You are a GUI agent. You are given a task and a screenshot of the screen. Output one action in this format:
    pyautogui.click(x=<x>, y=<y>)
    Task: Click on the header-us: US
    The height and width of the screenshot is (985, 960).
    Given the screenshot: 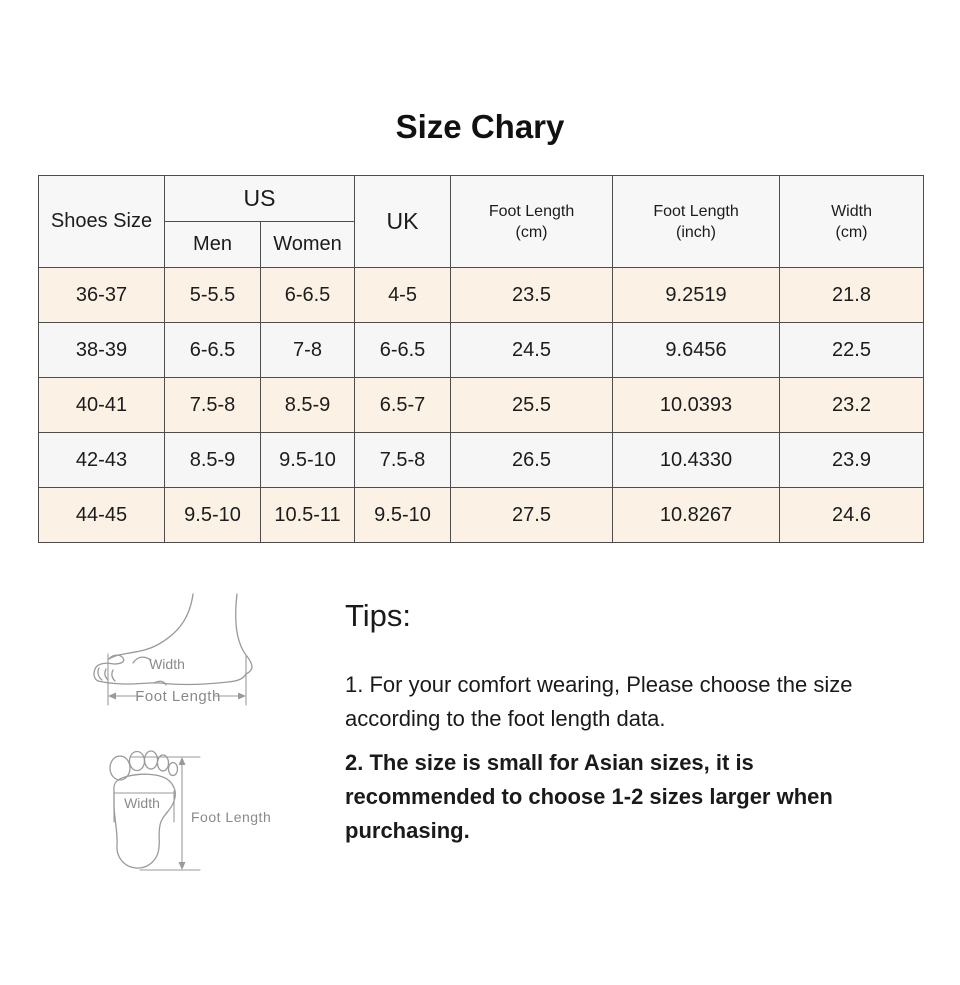 What is the action you would take?
    pyautogui.click(x=259, y=198)
    